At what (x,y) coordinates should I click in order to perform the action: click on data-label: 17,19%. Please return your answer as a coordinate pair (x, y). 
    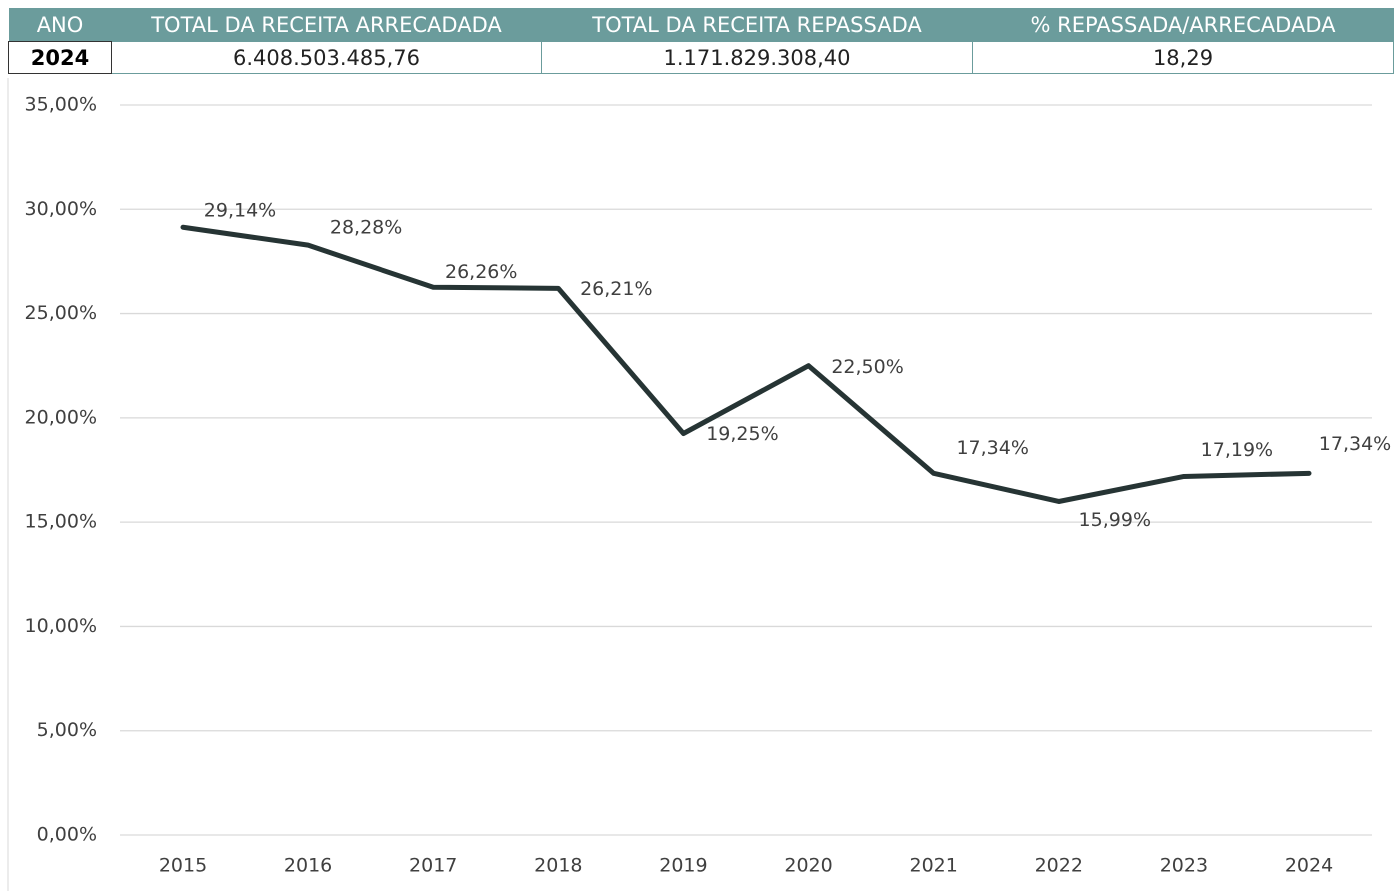
    Looking at the image, I should click on (1237, 450).